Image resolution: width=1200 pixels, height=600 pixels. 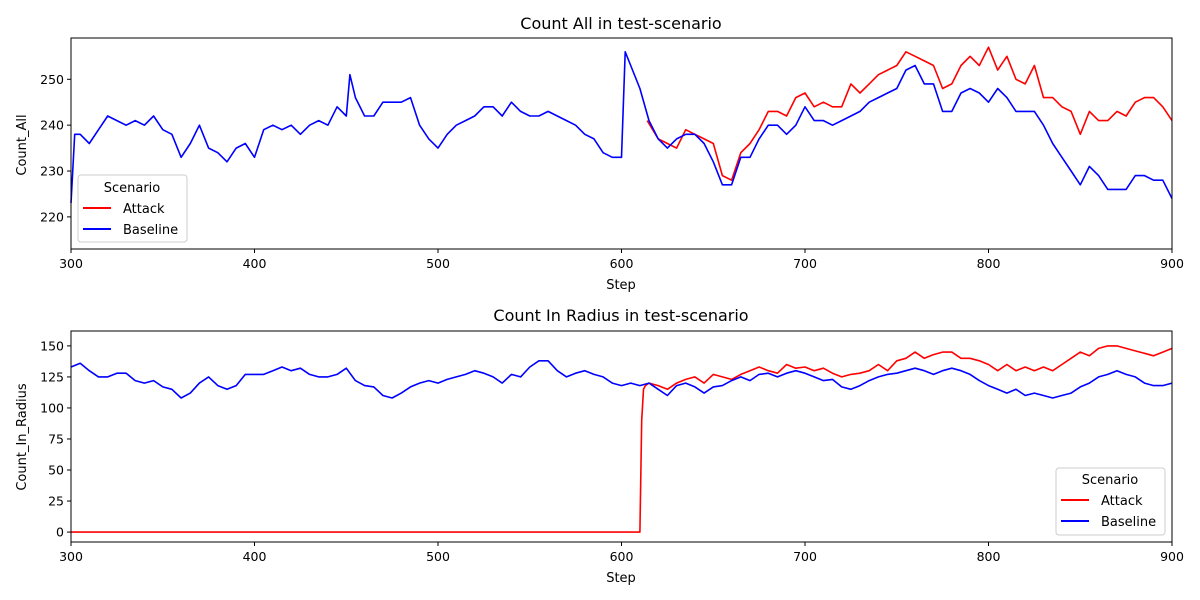 I want to click on y-tick-label: 50, so click(x=56, y=470).